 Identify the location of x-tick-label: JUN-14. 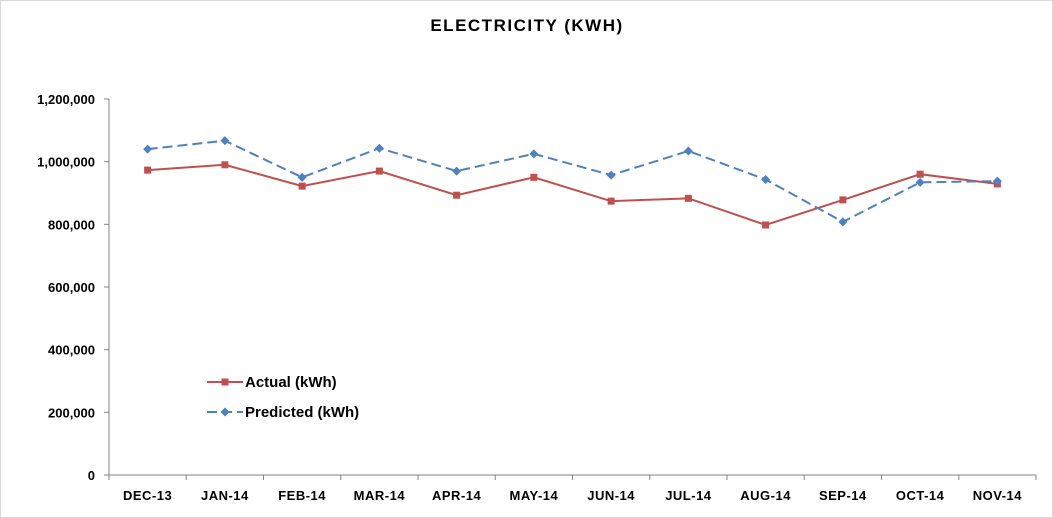
(611, 495).